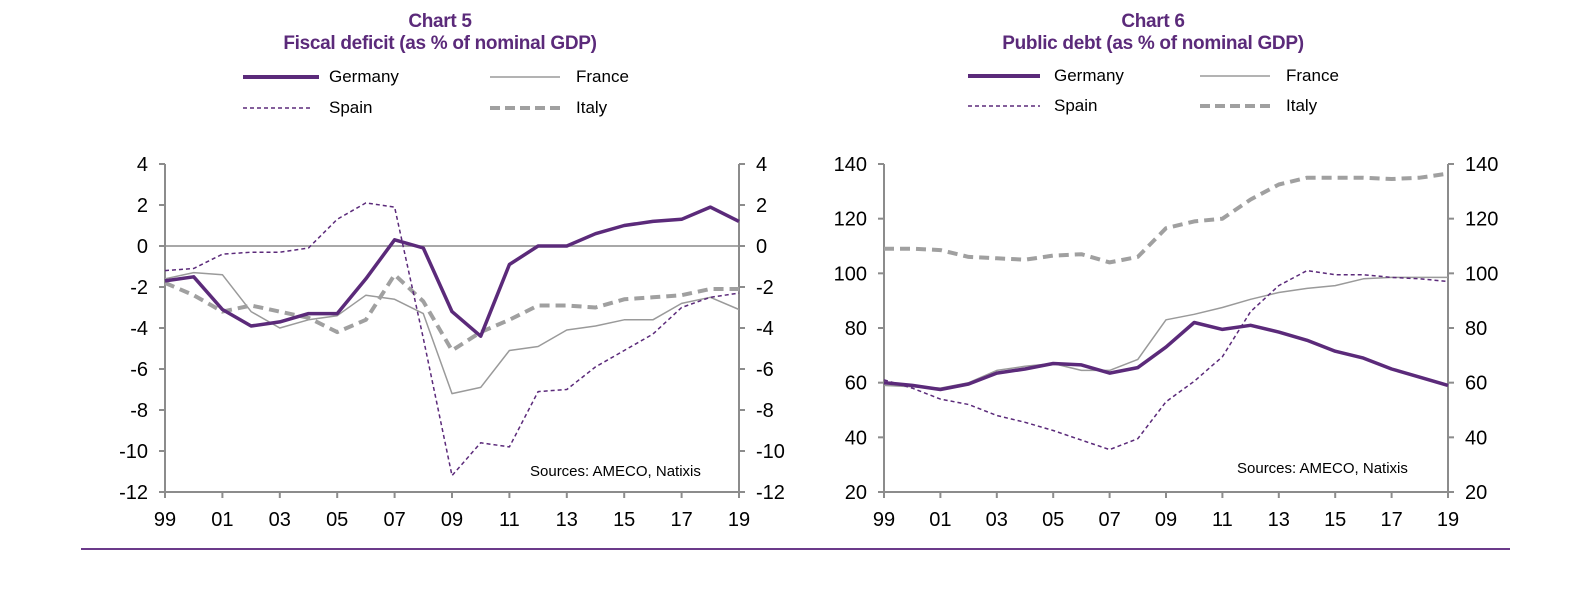 The height and width of the screenshot is (602, 1594). I want to click on y-tick-label-right: 40, so click(1476, 438).